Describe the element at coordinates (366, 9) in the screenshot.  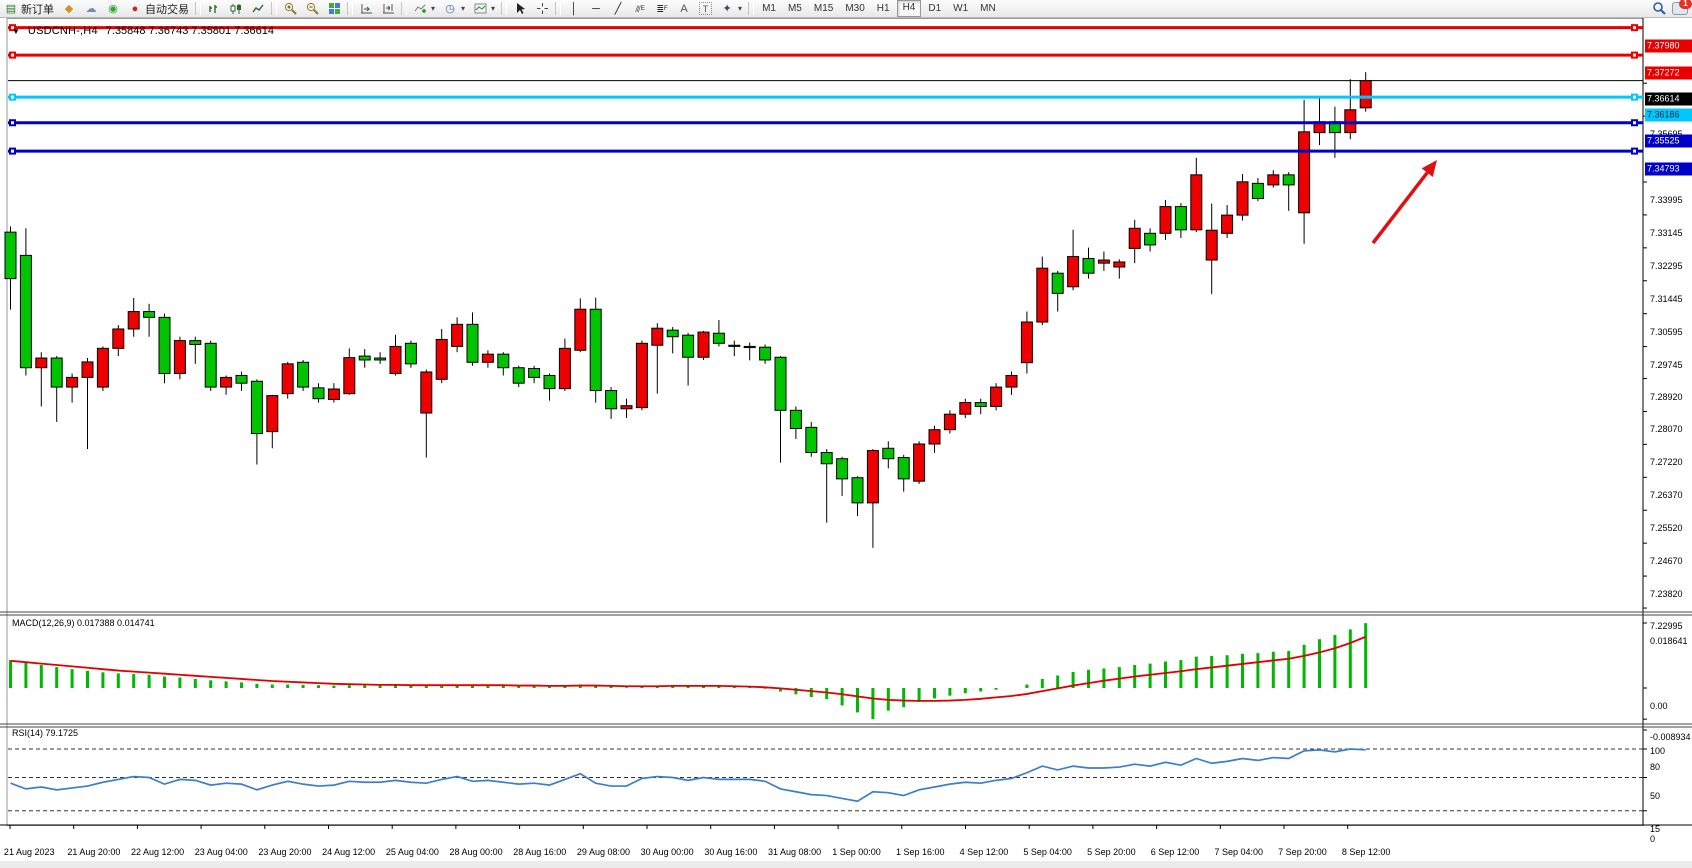
I see `autoscroll-button` at that location.